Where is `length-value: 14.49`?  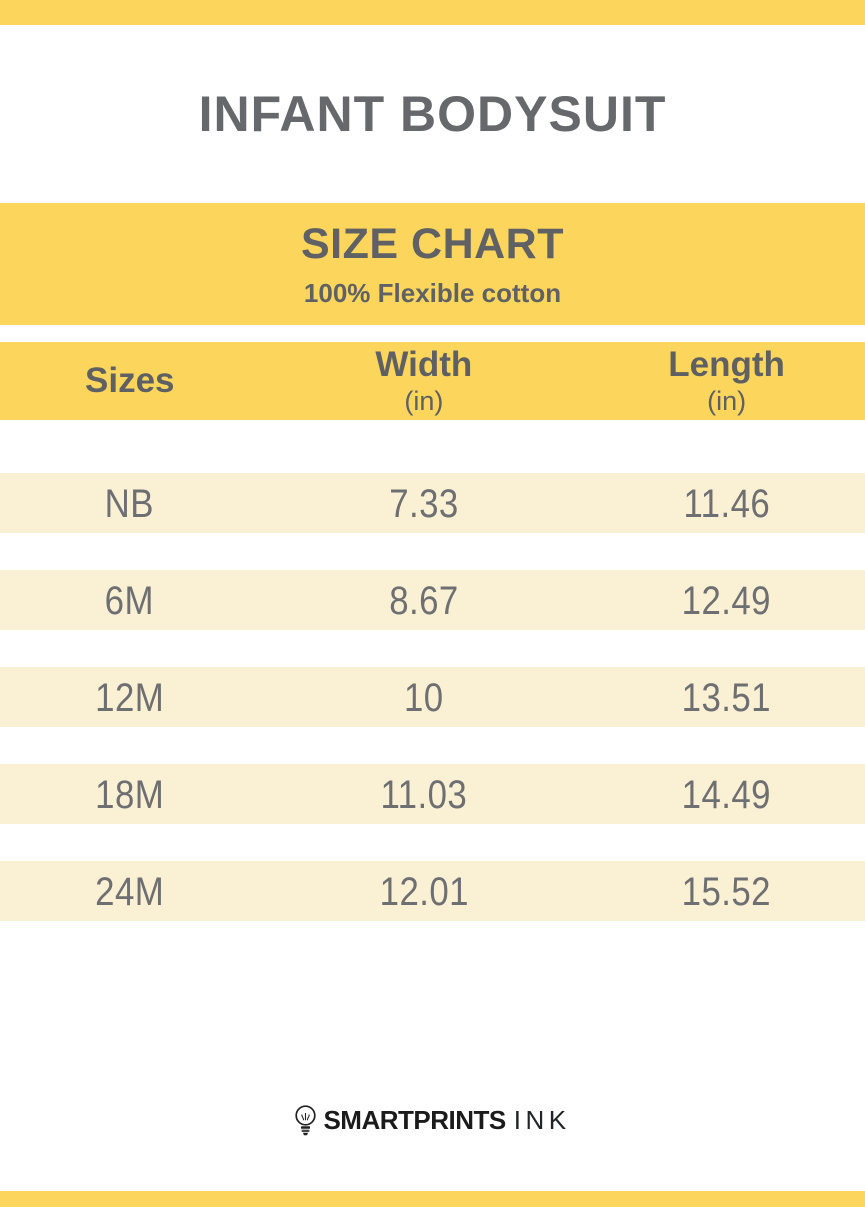 length-value: 14.49 is located at coordinates (726, 795).